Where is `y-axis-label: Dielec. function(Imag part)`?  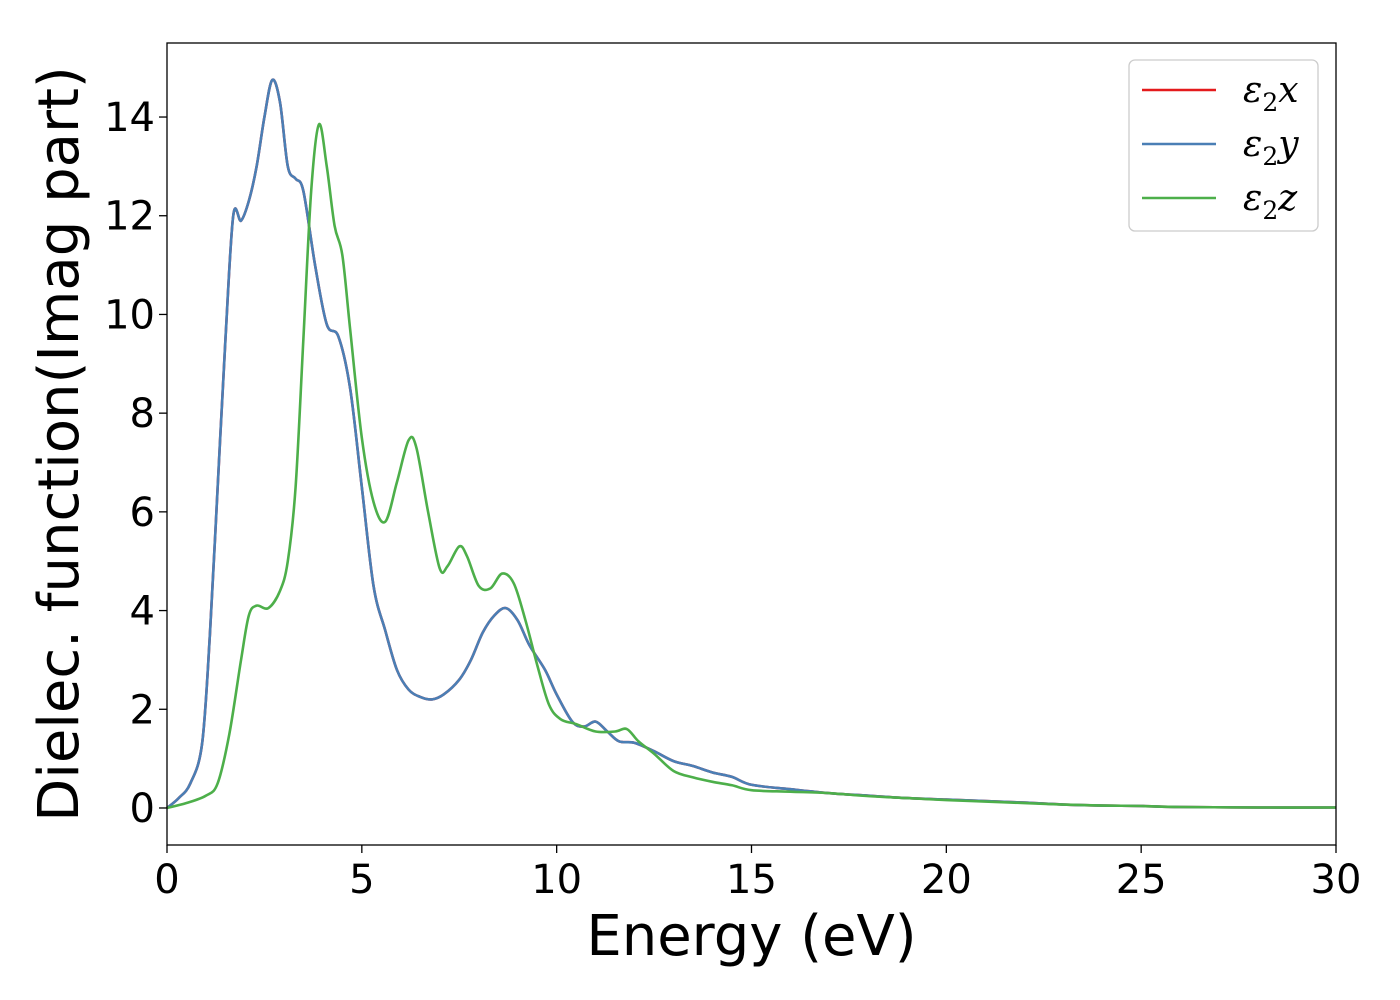
y-axis-label: Dielec. function(Imag part) is located at coordinates (59, 444).